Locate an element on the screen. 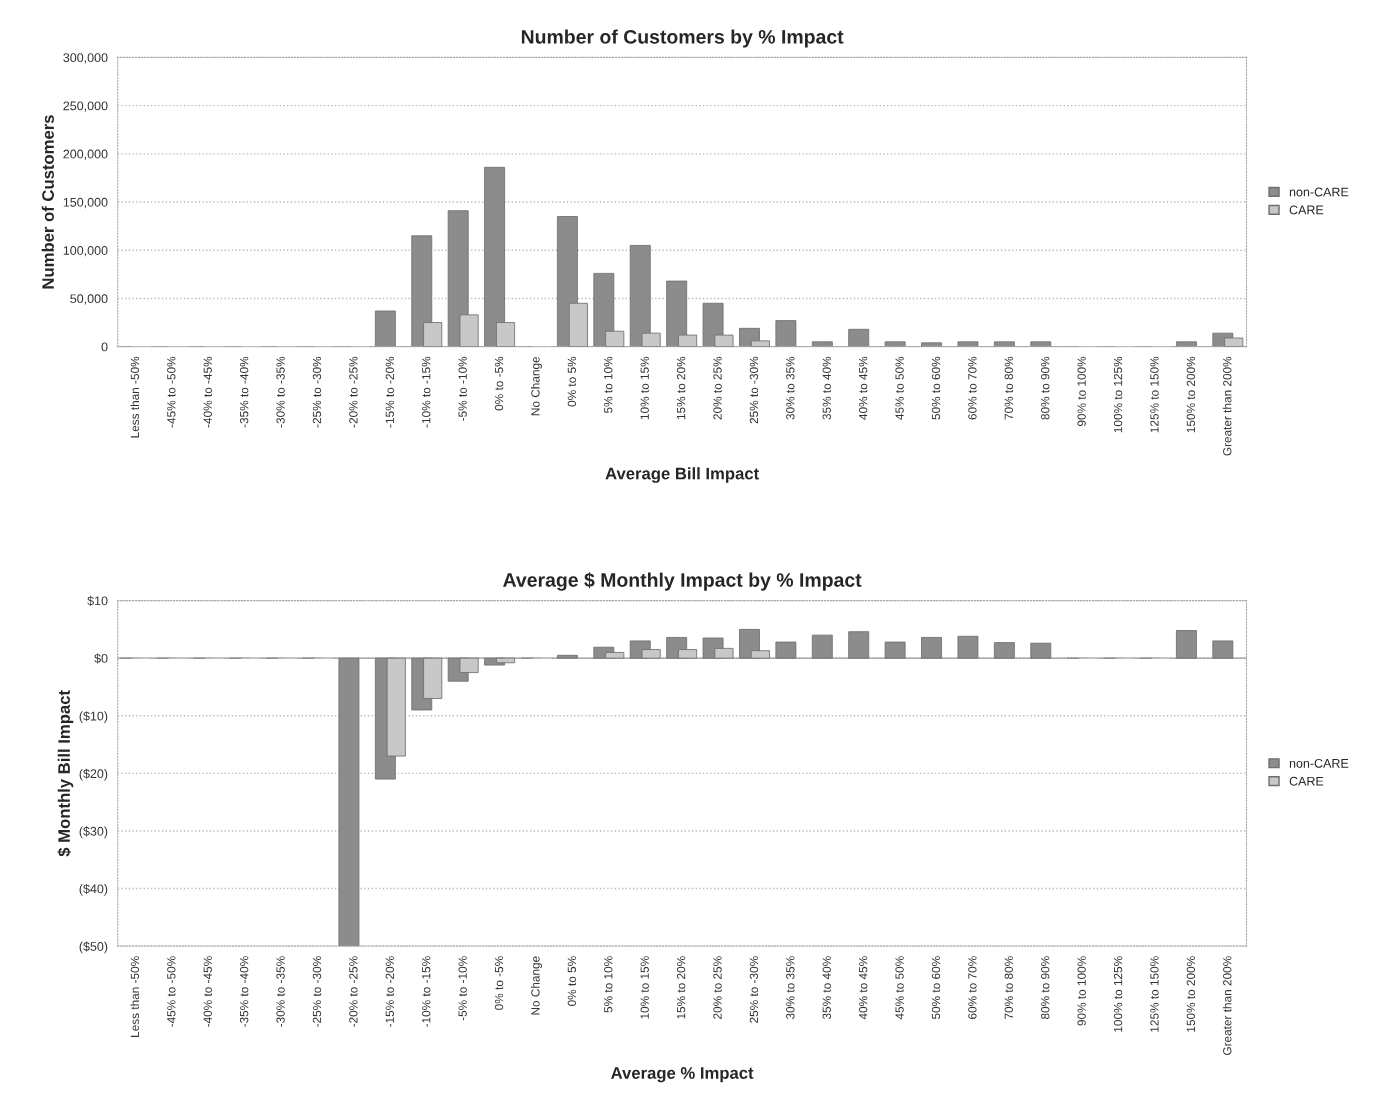 The height and width of the screenshot is (1104, 1385). y-tick-label: $10 is located at coordinates (97, 600).